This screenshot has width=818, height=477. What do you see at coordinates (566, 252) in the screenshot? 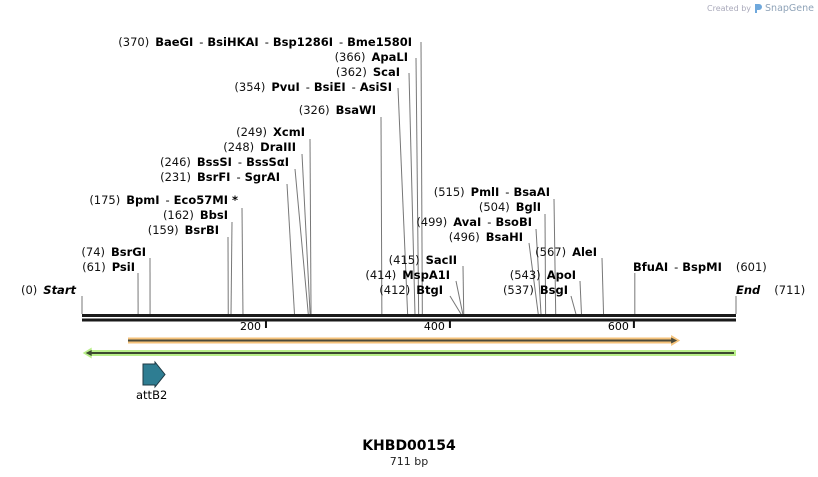
I see `enzyme-site-label: (567) AleI` at bounding box center [566, 252].